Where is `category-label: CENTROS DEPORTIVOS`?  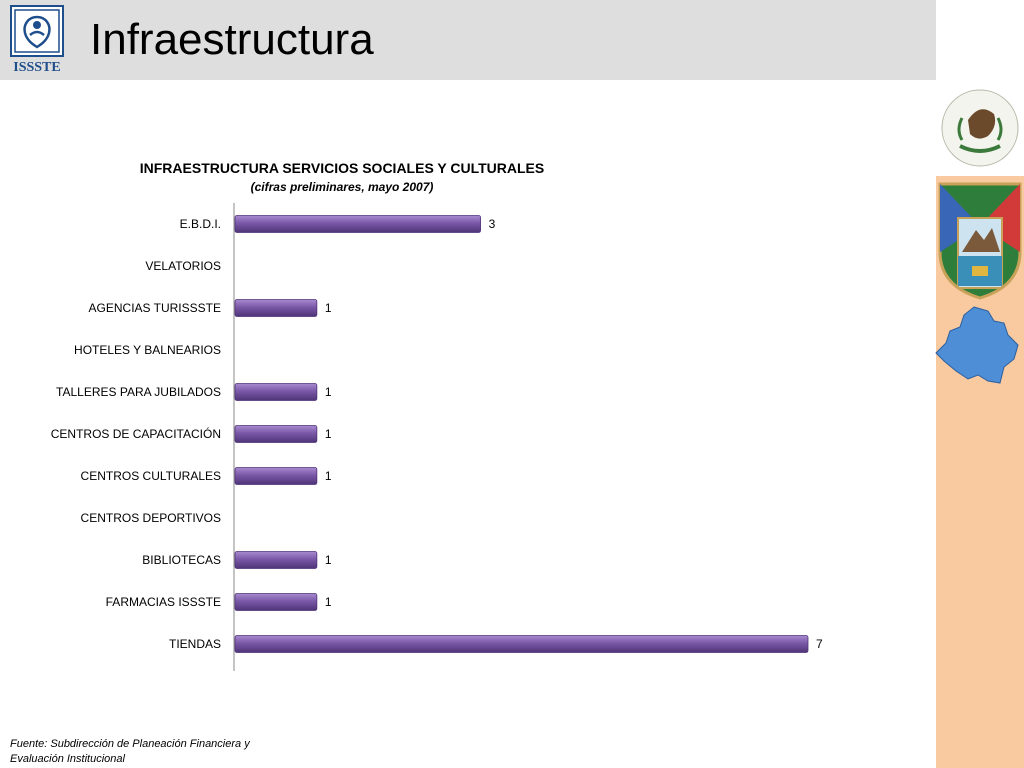 category-label: CENTROS DEPORTIVOS is located at coordinates (151, 518).